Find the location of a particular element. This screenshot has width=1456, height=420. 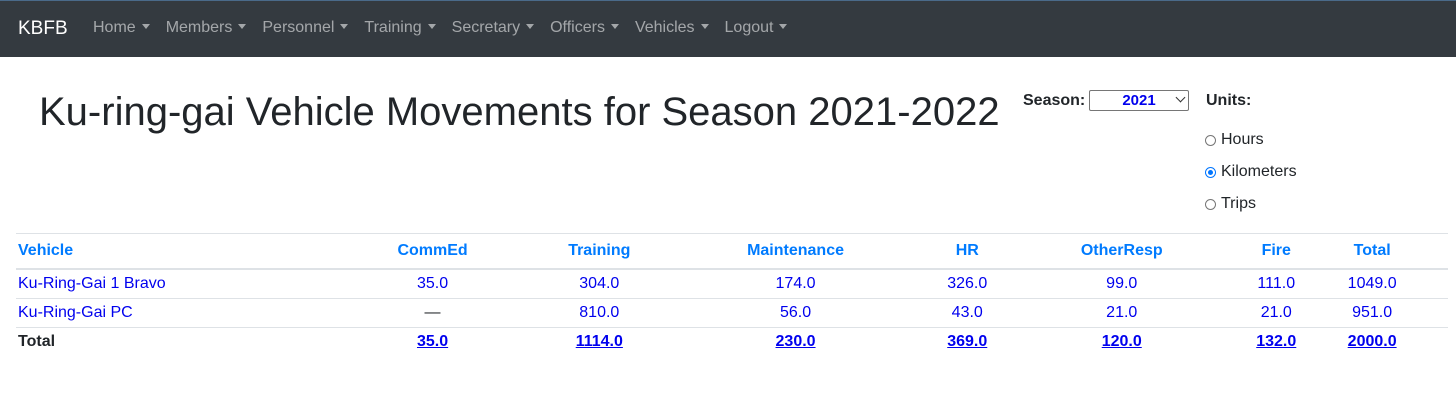

nav-item-members: Members is located at coordinates (206, 28).